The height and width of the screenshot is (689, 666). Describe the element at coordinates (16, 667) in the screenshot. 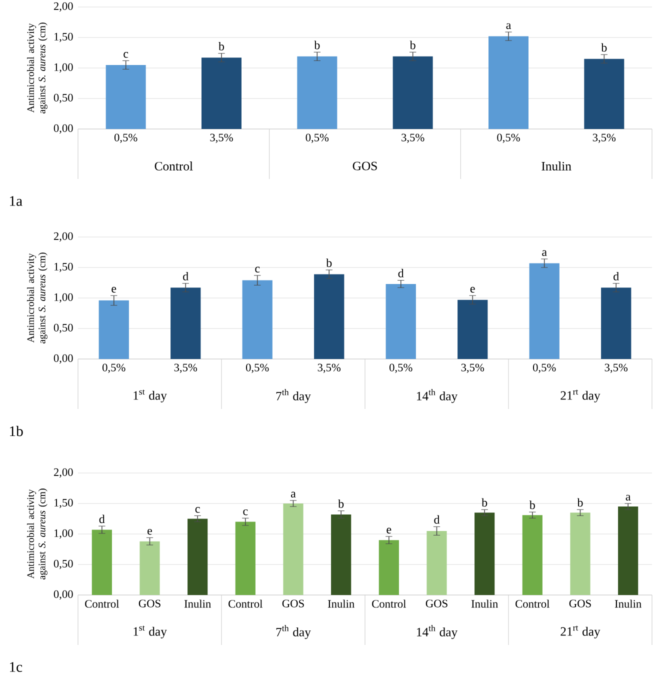

I see `text: 1c` at that location.